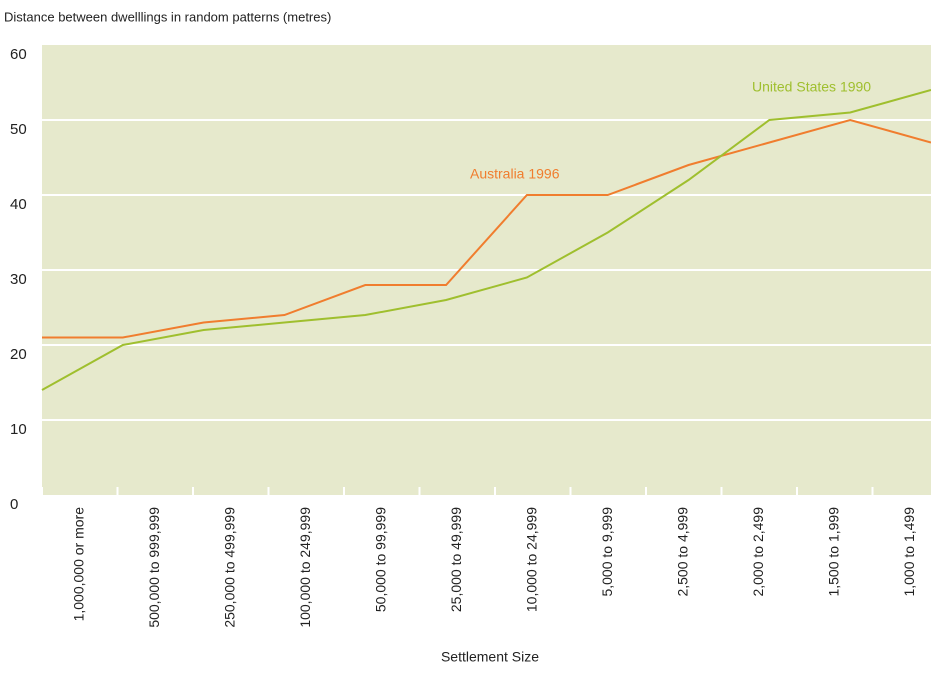  What do you see at coordinates (490, 657) in the screenshot?
I see `x-axis-label: Settlement Size` at bounding box center [490, 657].